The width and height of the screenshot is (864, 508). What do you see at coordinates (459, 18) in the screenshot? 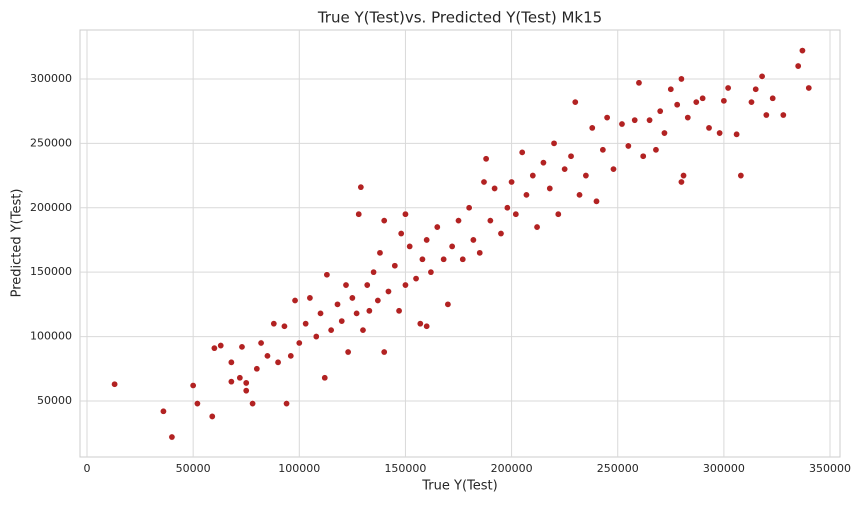
I see `chart-title: True Y(Test)vs. Predicted Y(Test) Mk15` at bounding box center [459, 18].